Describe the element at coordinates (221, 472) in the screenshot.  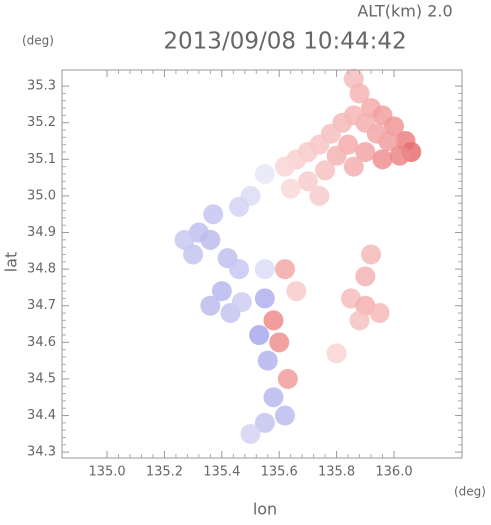
I see `x-tick-label: 135.4` at that location.